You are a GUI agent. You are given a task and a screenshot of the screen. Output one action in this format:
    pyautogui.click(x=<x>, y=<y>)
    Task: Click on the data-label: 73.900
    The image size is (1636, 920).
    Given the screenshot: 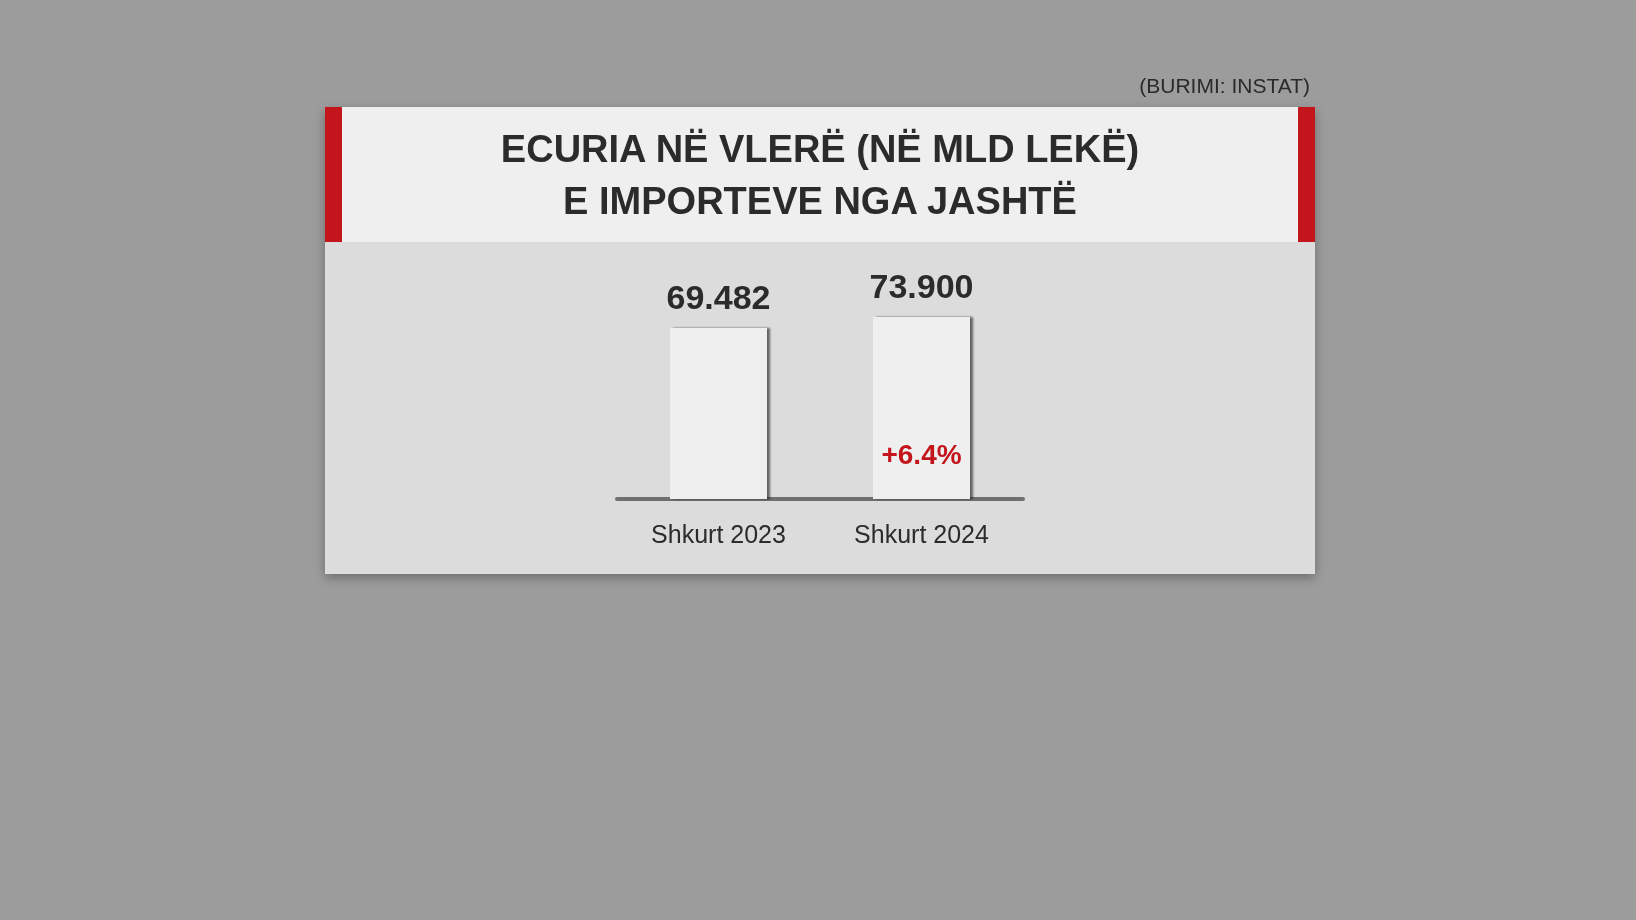 What is the action you would take?
    pyautogui.click(x=921, y=286)
    